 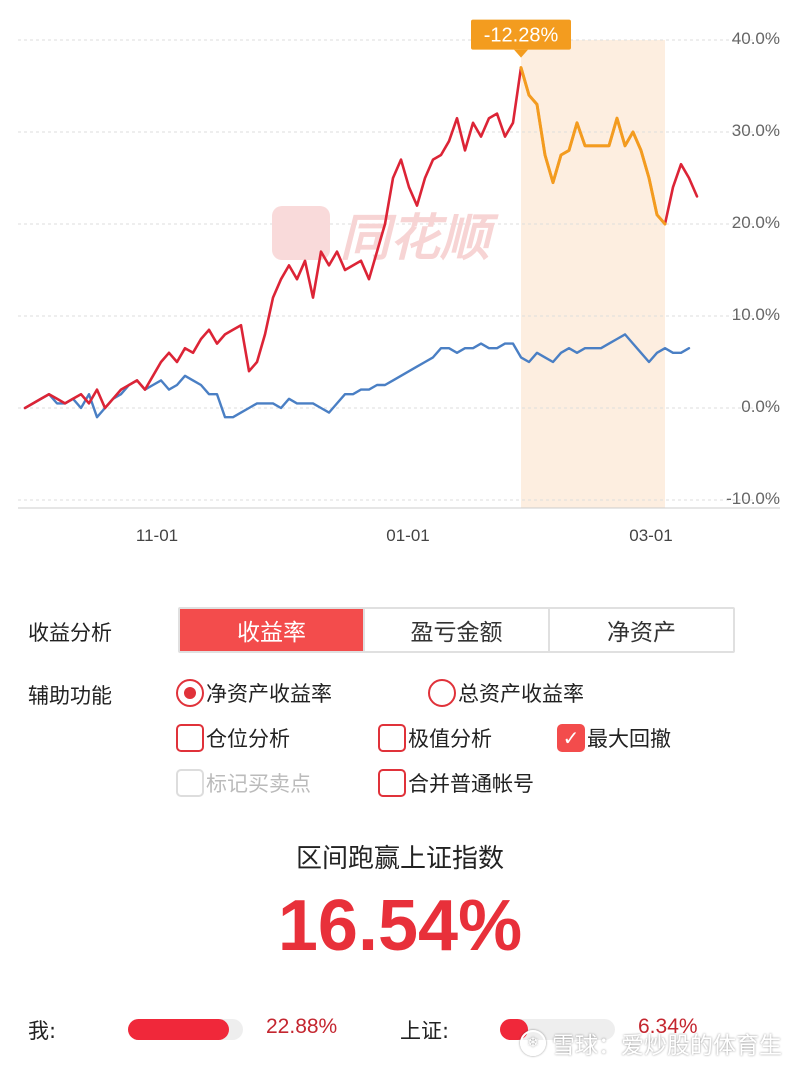 I want to click on analysis-label: 收益分析, so click(x=70, y=633).